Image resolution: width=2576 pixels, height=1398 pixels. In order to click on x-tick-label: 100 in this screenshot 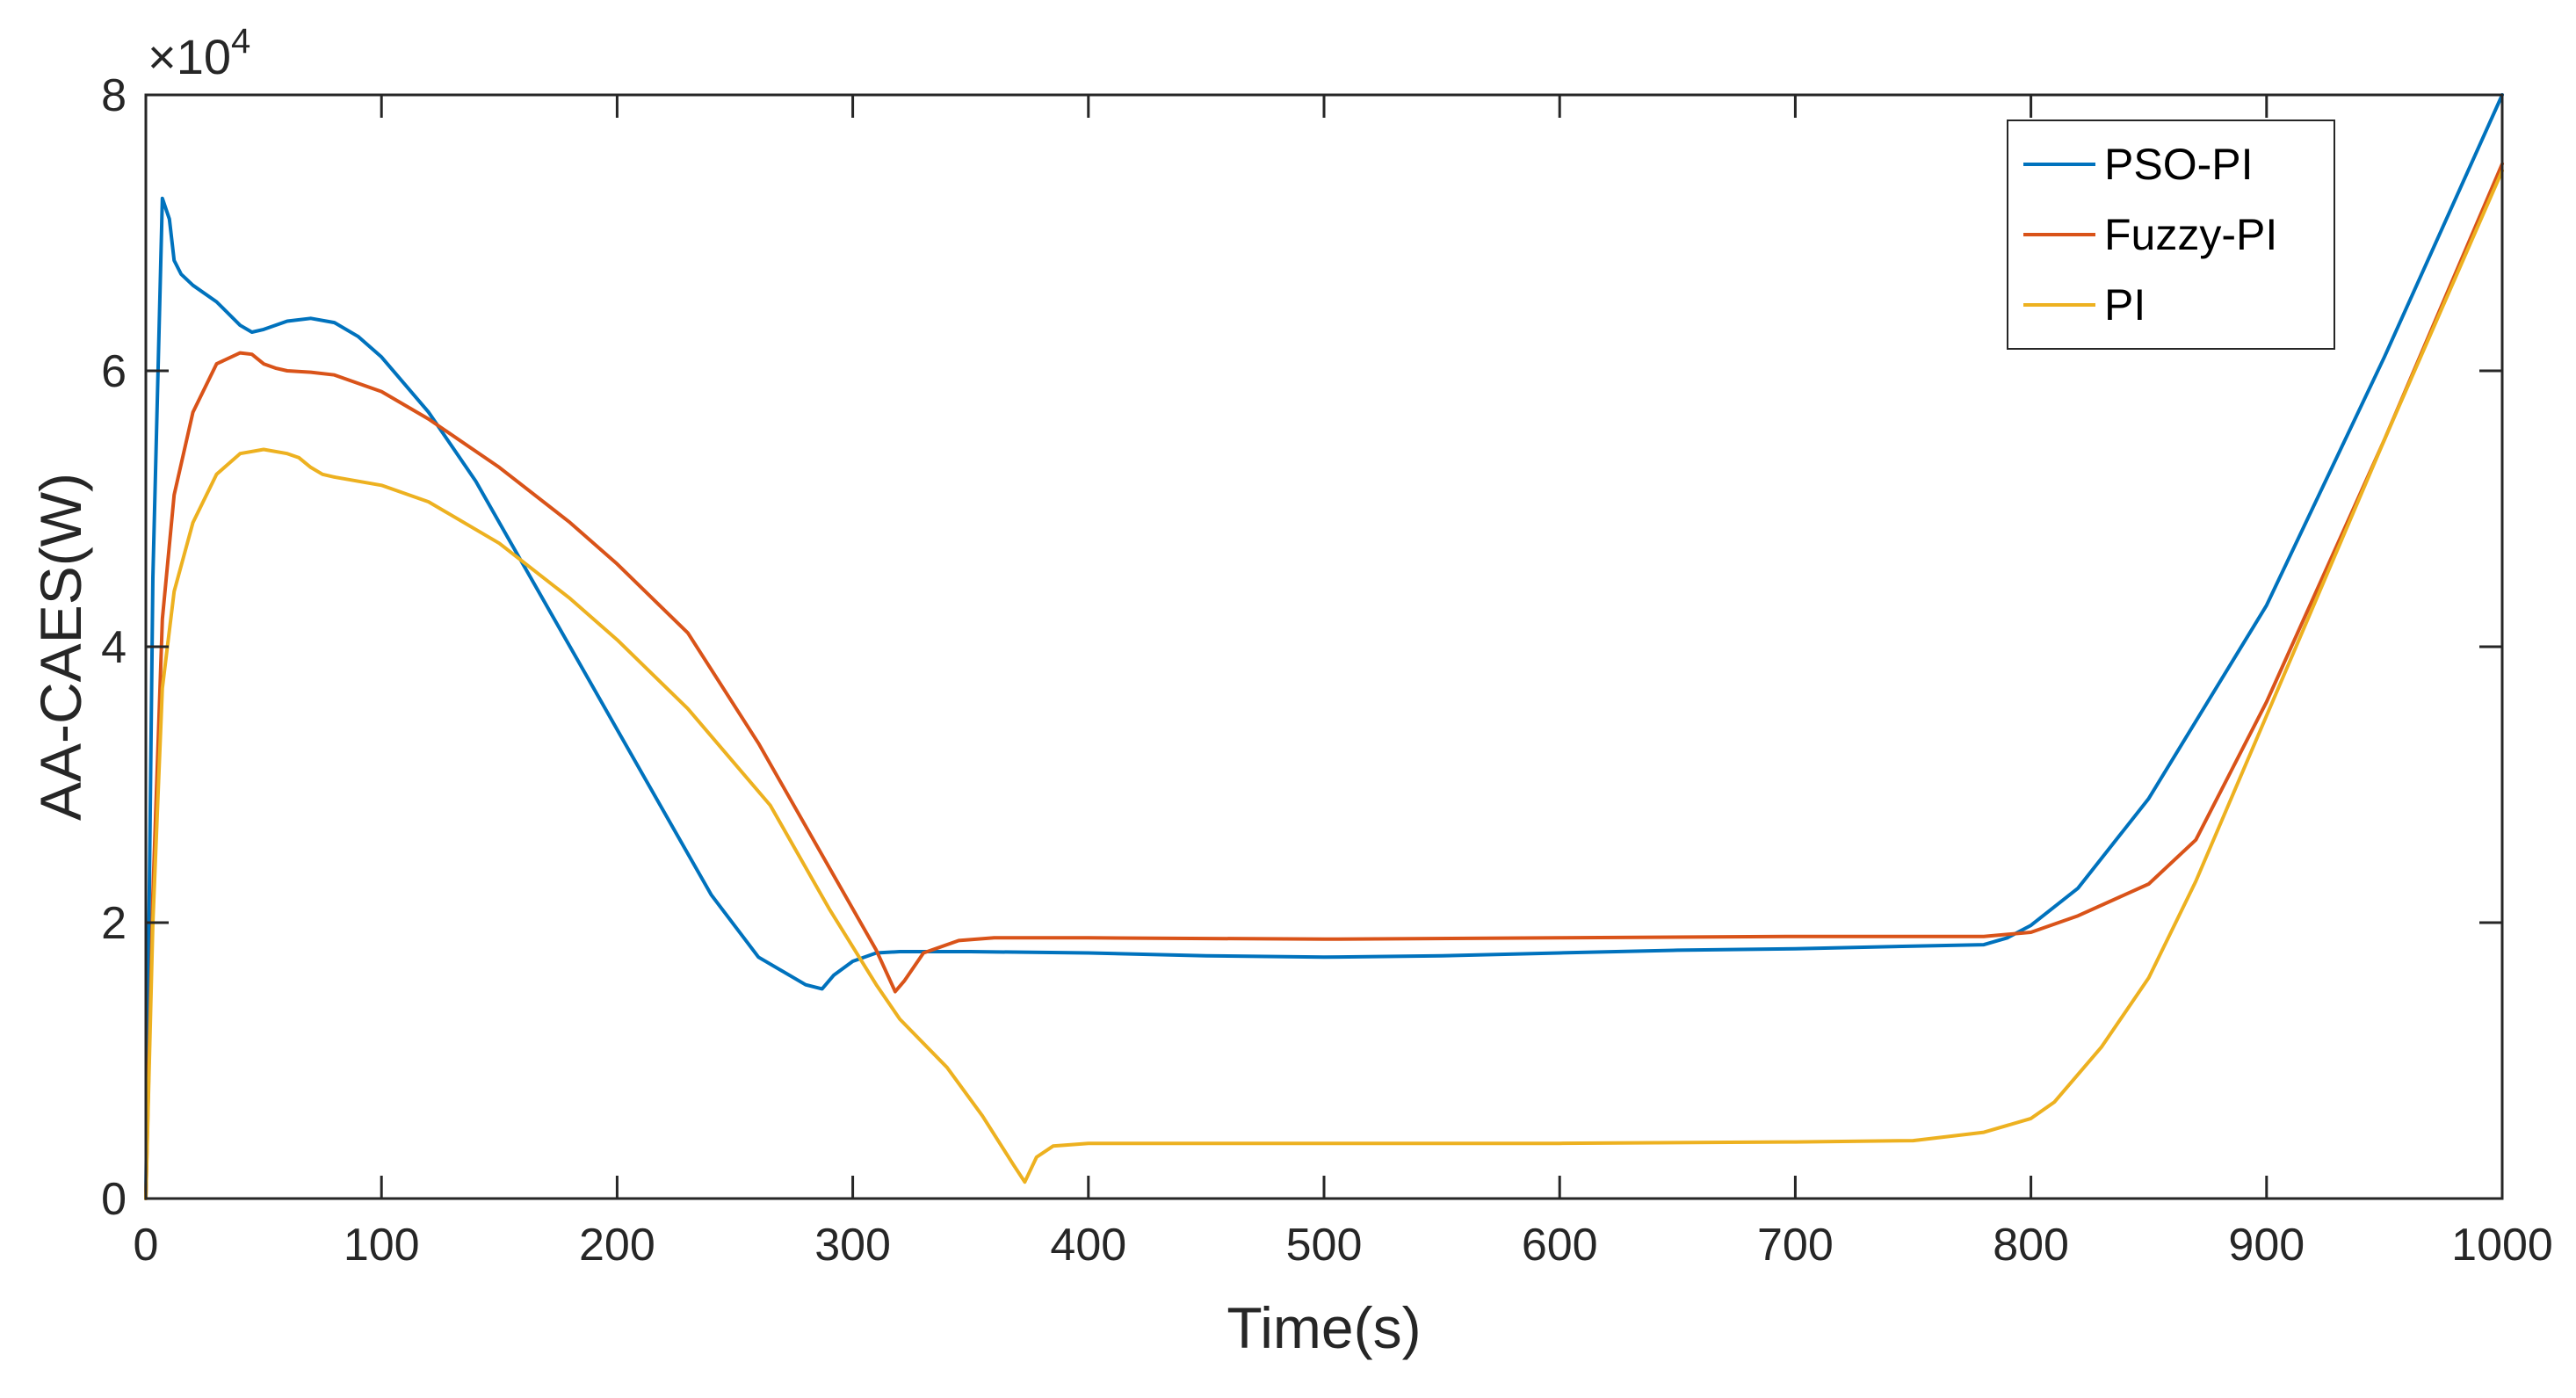, I will do `click(382, 1245)`.